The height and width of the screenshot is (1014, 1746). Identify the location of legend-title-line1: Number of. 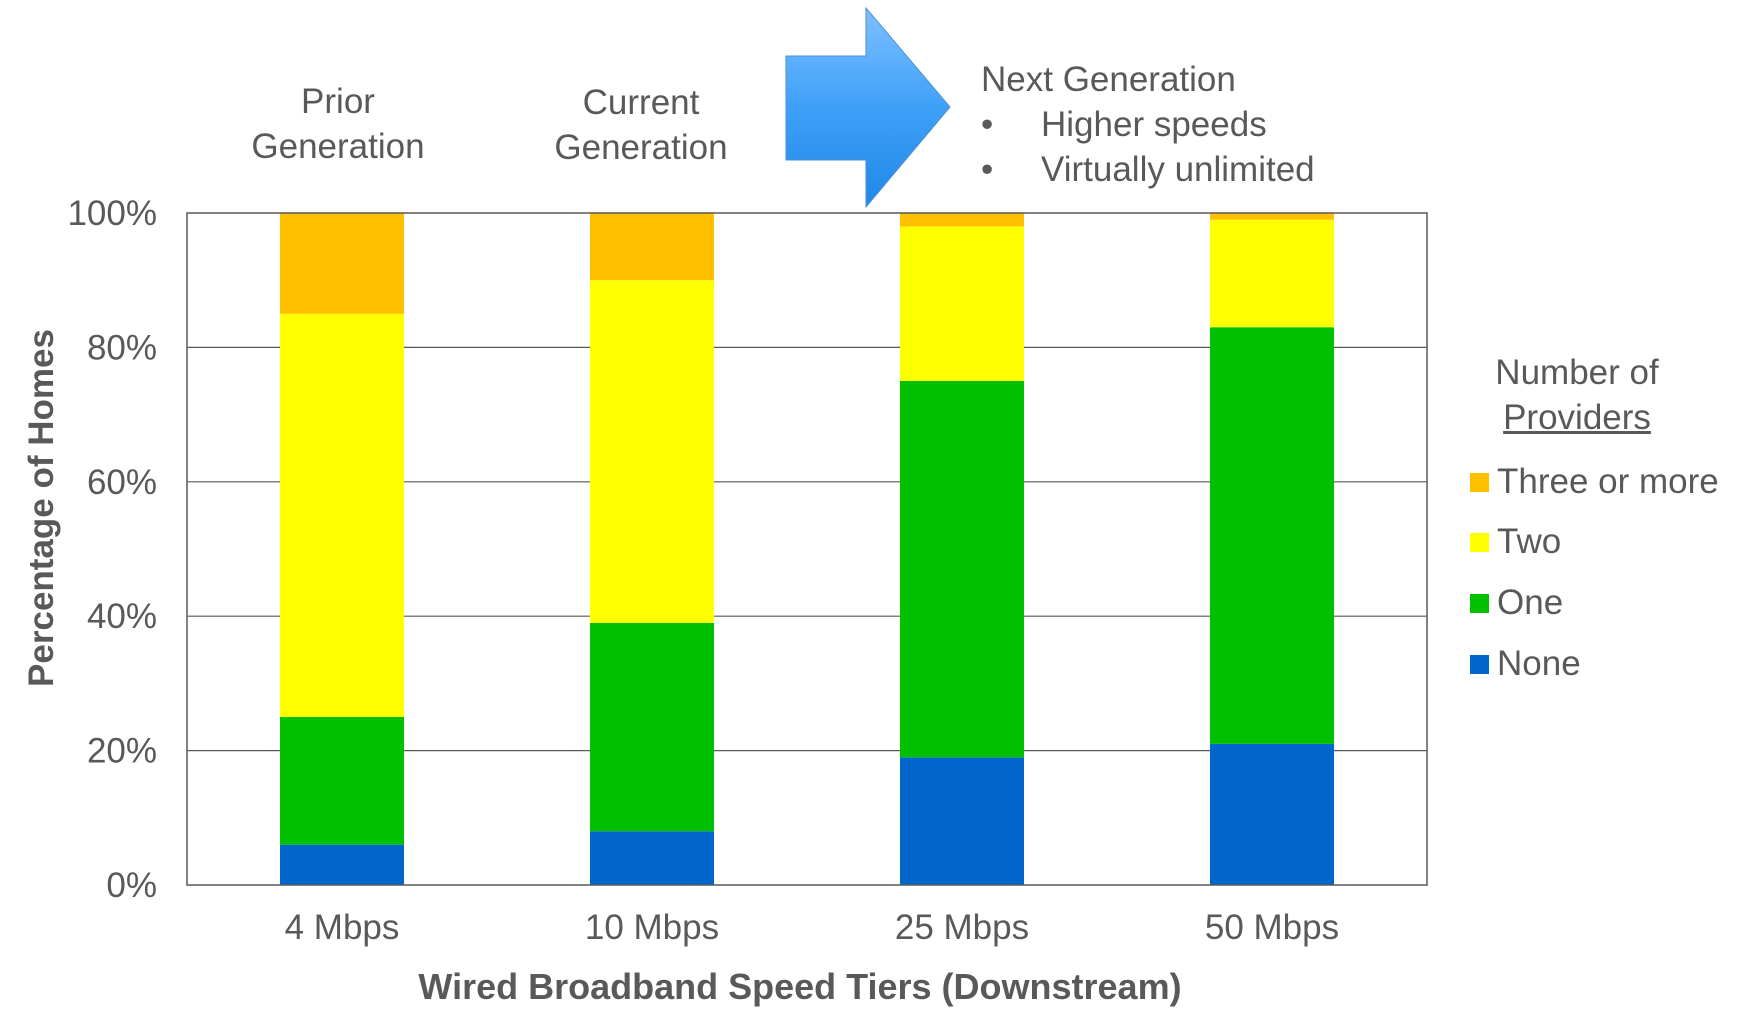
(1577, 372).